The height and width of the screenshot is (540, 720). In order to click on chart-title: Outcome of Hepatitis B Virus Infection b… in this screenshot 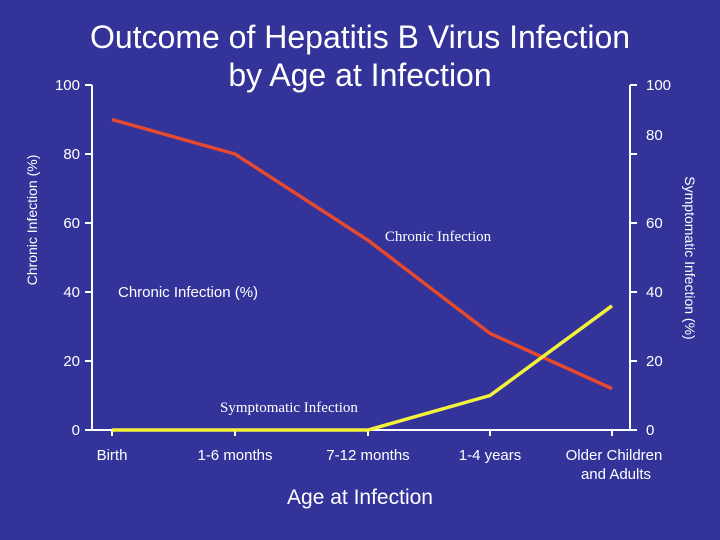, I will do `click(360, 56)`.